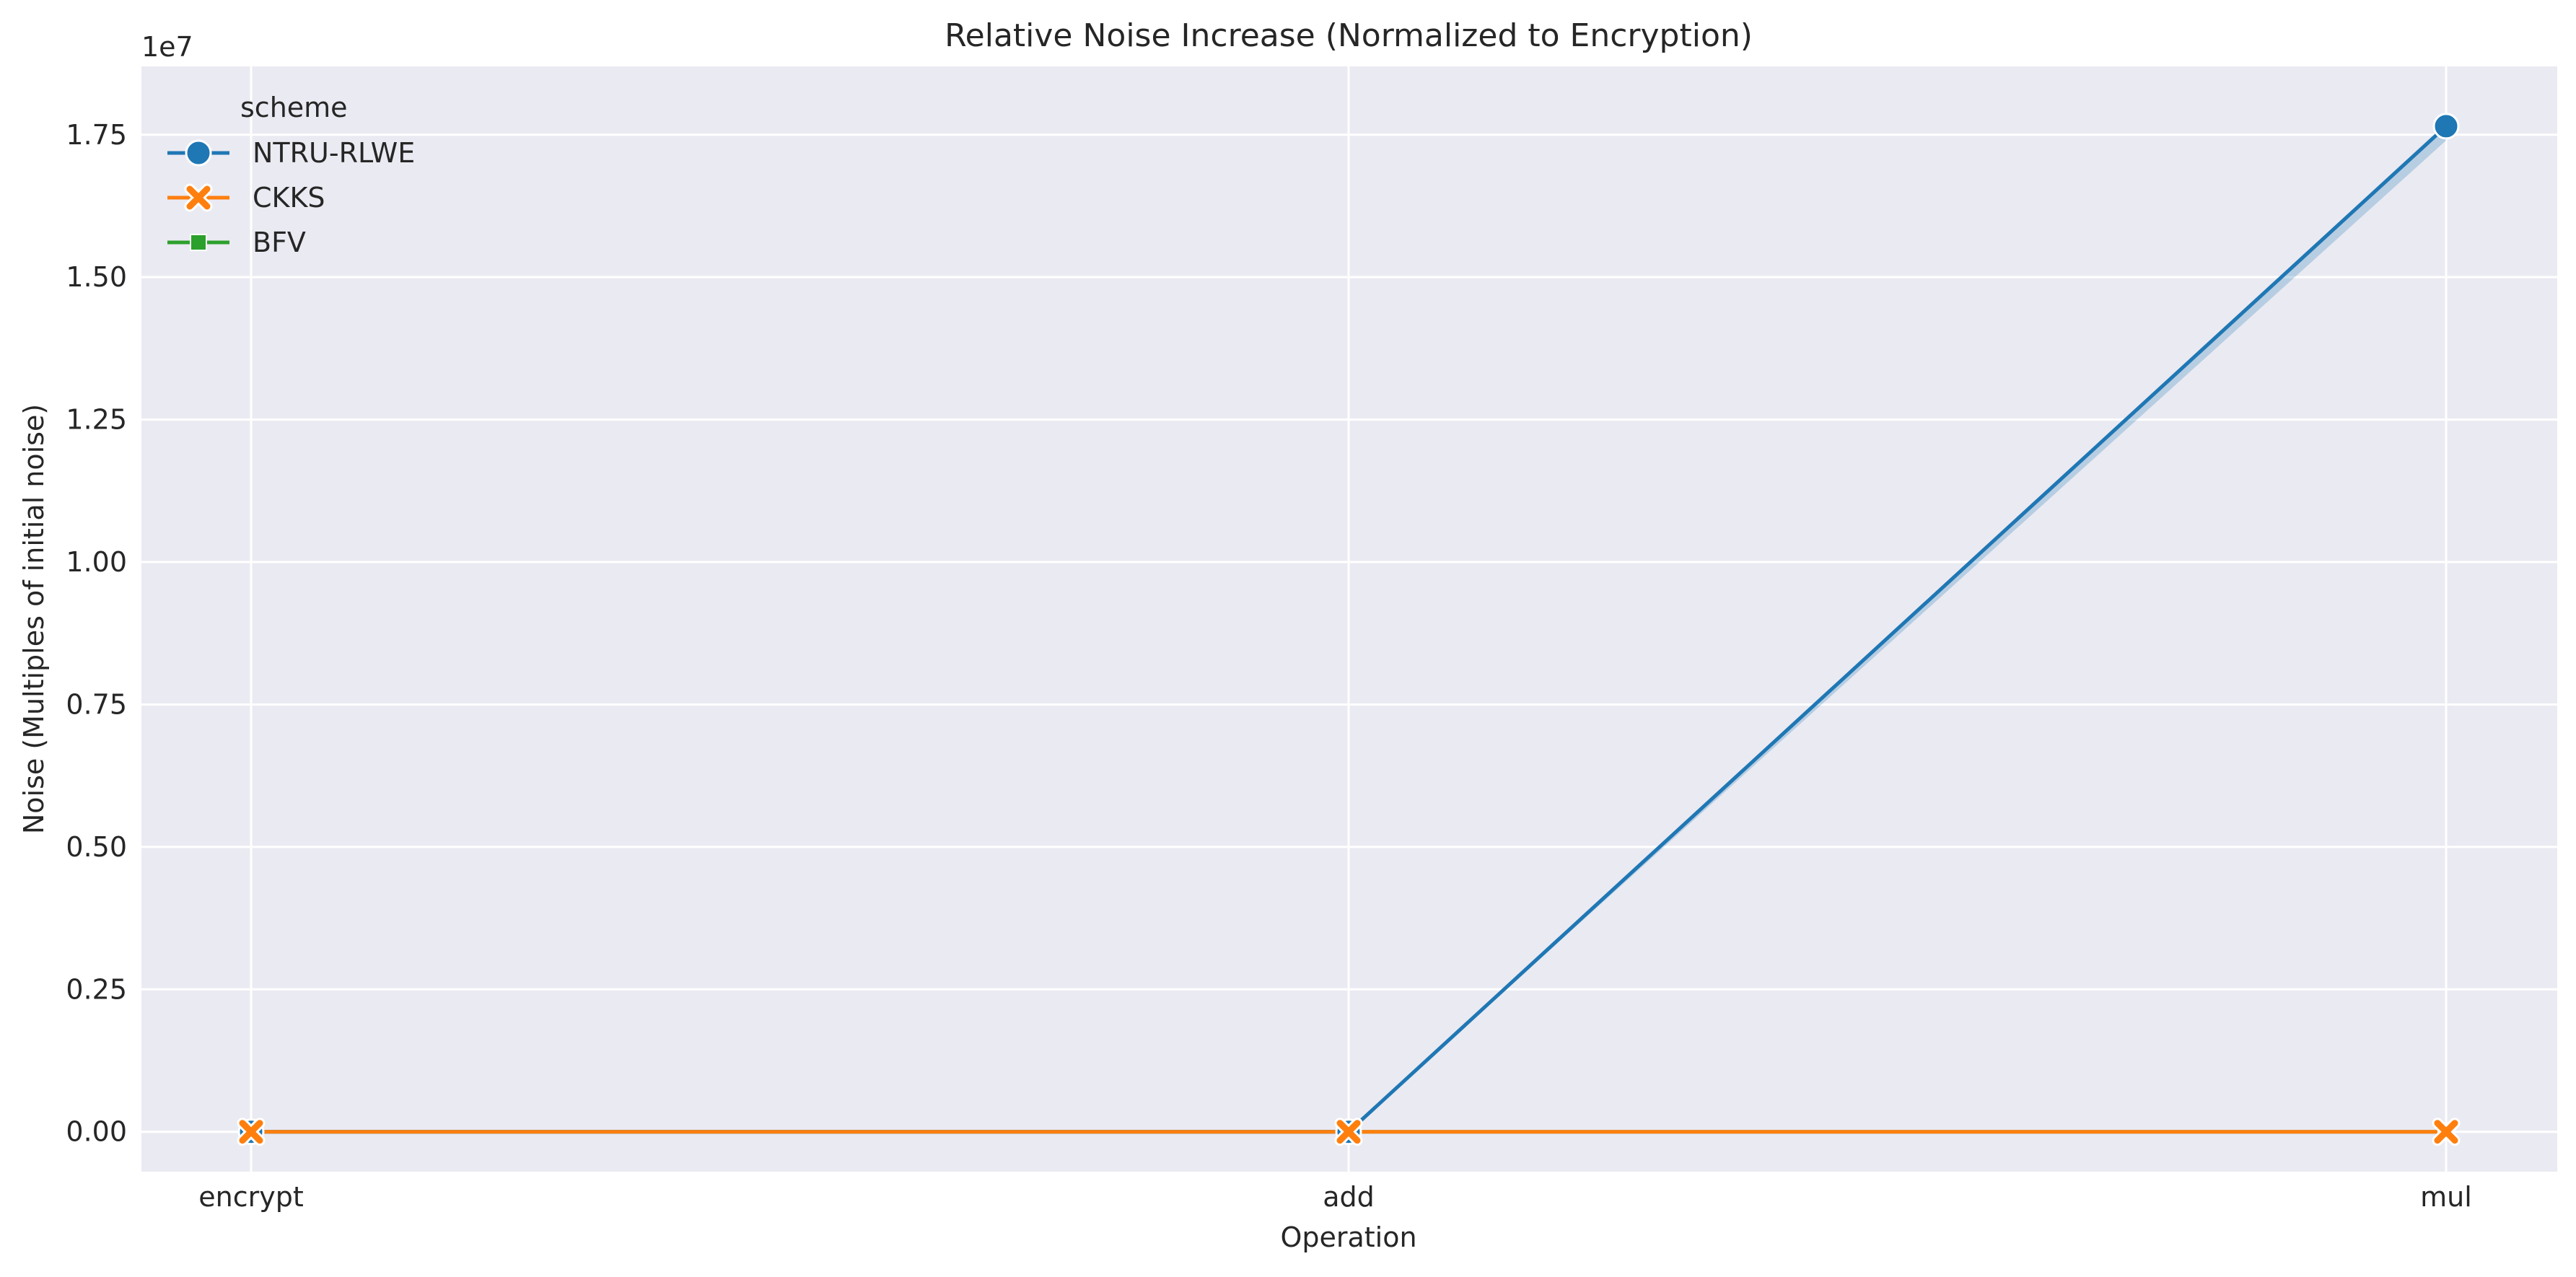  I want to click on legend-title: scheme, so click(294, 107).